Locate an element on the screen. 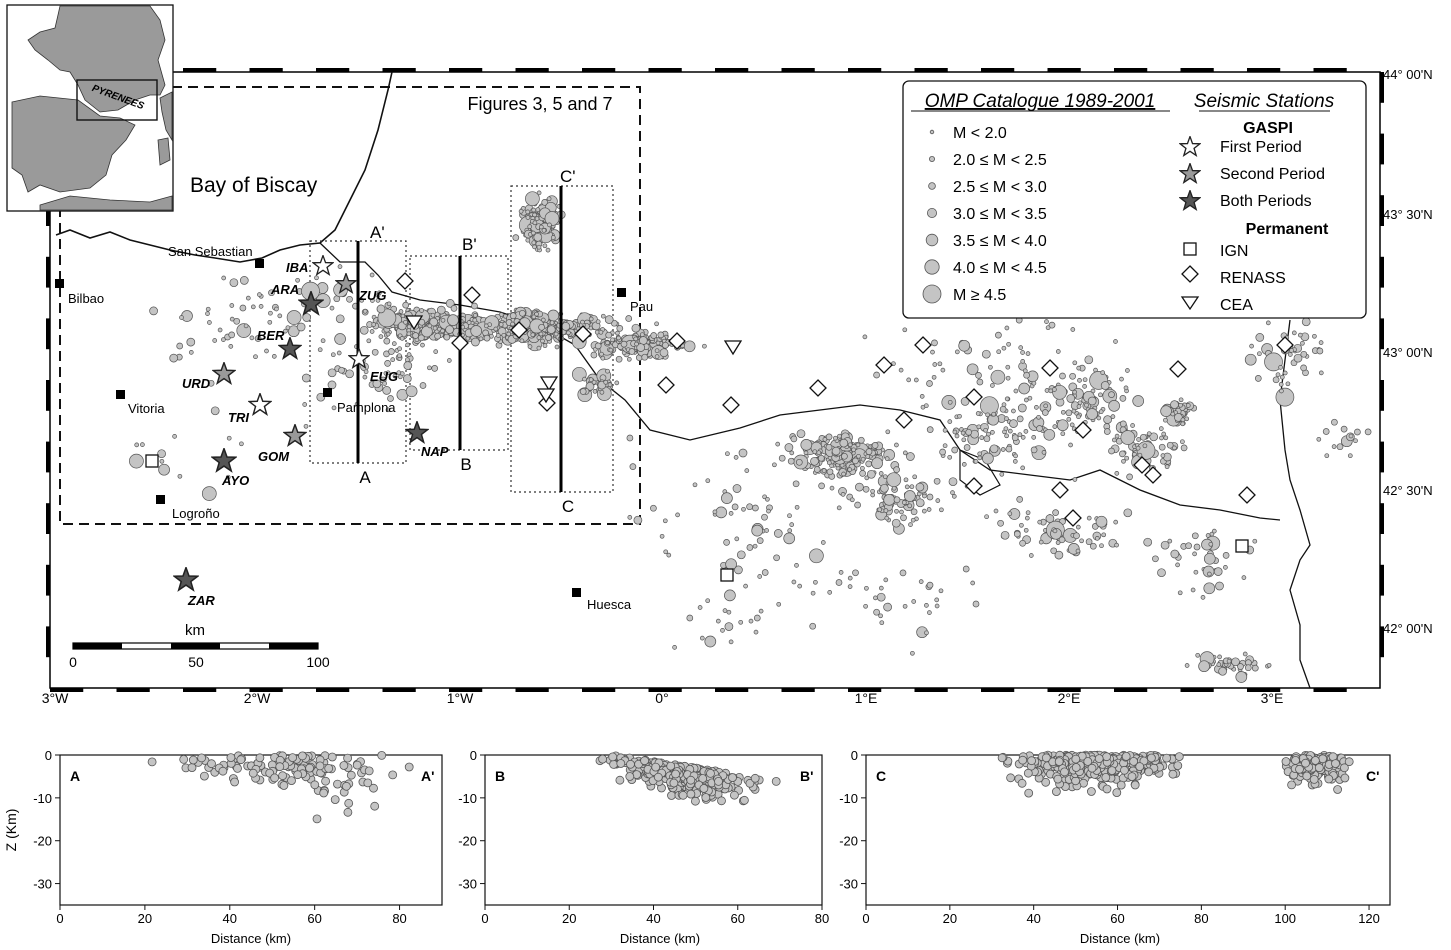  lat-label-43-30: 43° 30'N is located at coordinates (1408, 214).